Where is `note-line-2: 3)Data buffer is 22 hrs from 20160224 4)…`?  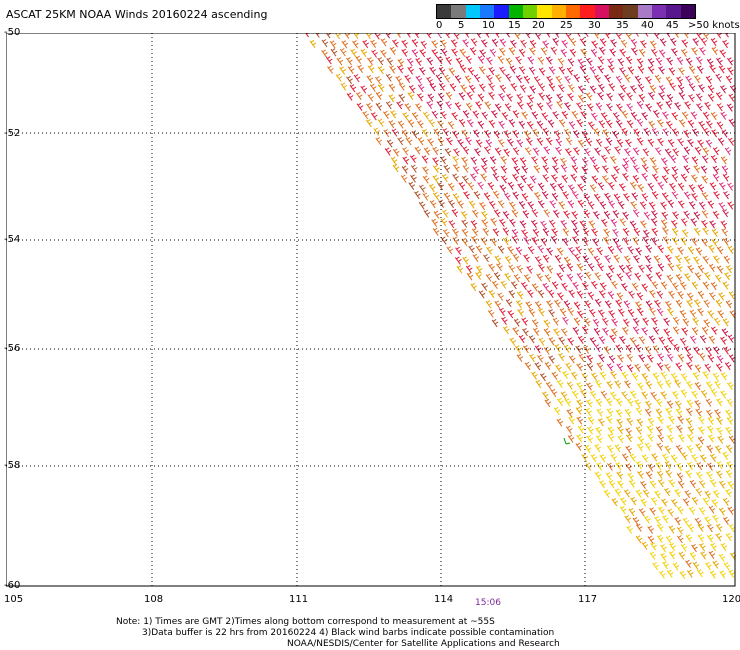 note-line-2: 3)Data buffer is 22 hrs from 20160224 4)… is located at coordinates (348, 633).